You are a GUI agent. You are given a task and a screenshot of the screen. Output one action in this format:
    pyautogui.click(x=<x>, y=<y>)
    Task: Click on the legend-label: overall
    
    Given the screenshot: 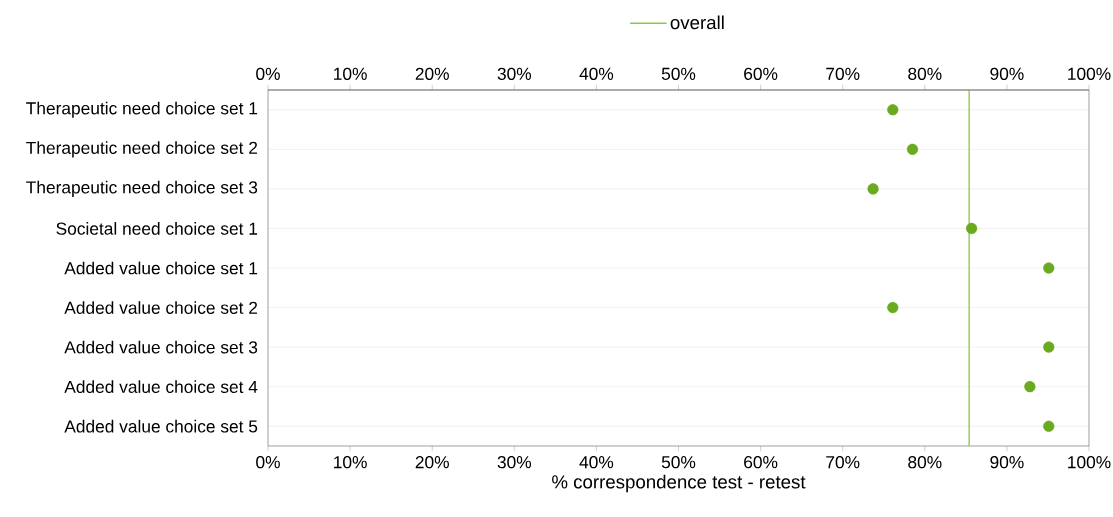 What is the action you would take?
    pyautogui.click(x=697, y=22)
    